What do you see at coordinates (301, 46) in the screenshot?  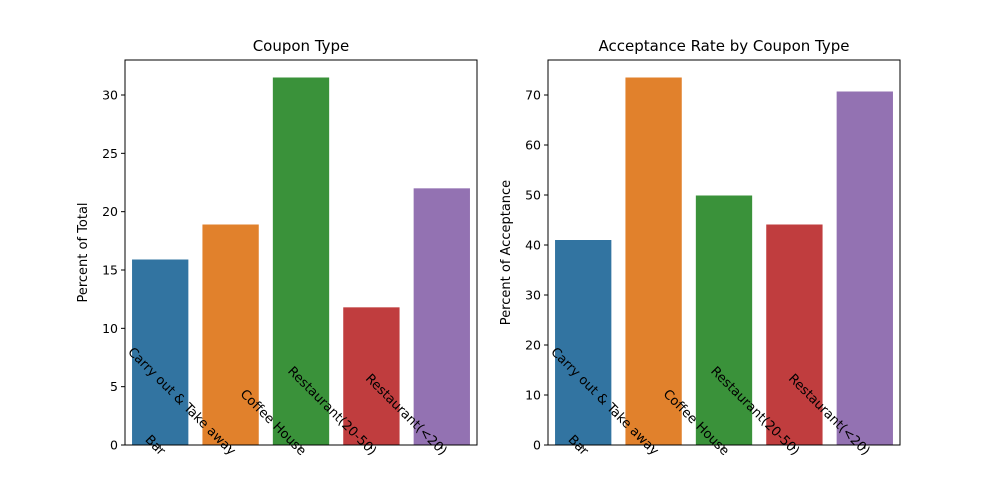 I see `chart-title: Coupon Type` at bounding box center [301, 46].